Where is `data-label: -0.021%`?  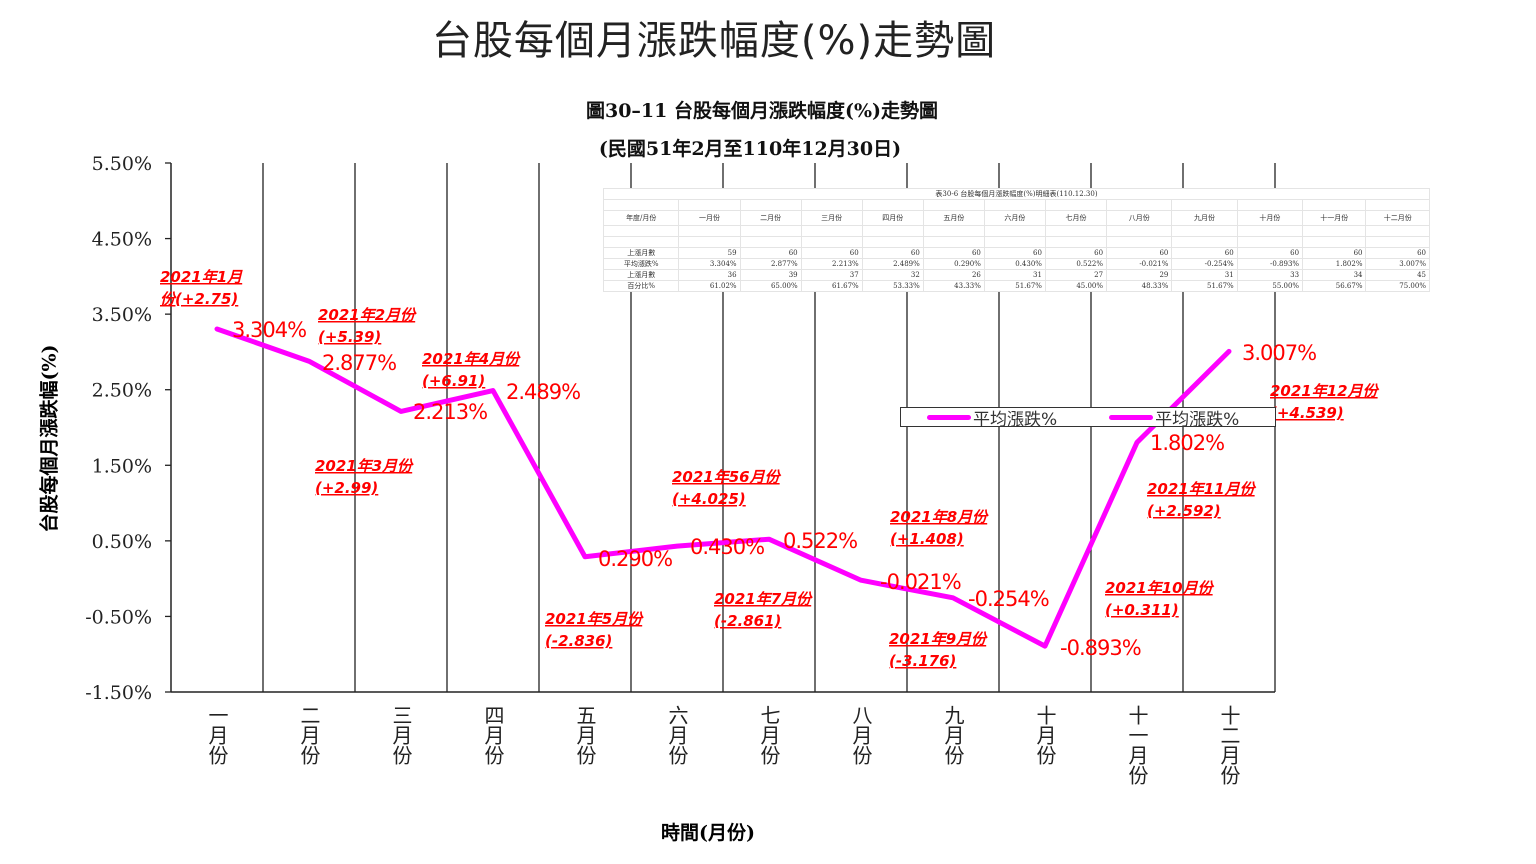 data-label: -0.021% is located at coordinates (920, 582).